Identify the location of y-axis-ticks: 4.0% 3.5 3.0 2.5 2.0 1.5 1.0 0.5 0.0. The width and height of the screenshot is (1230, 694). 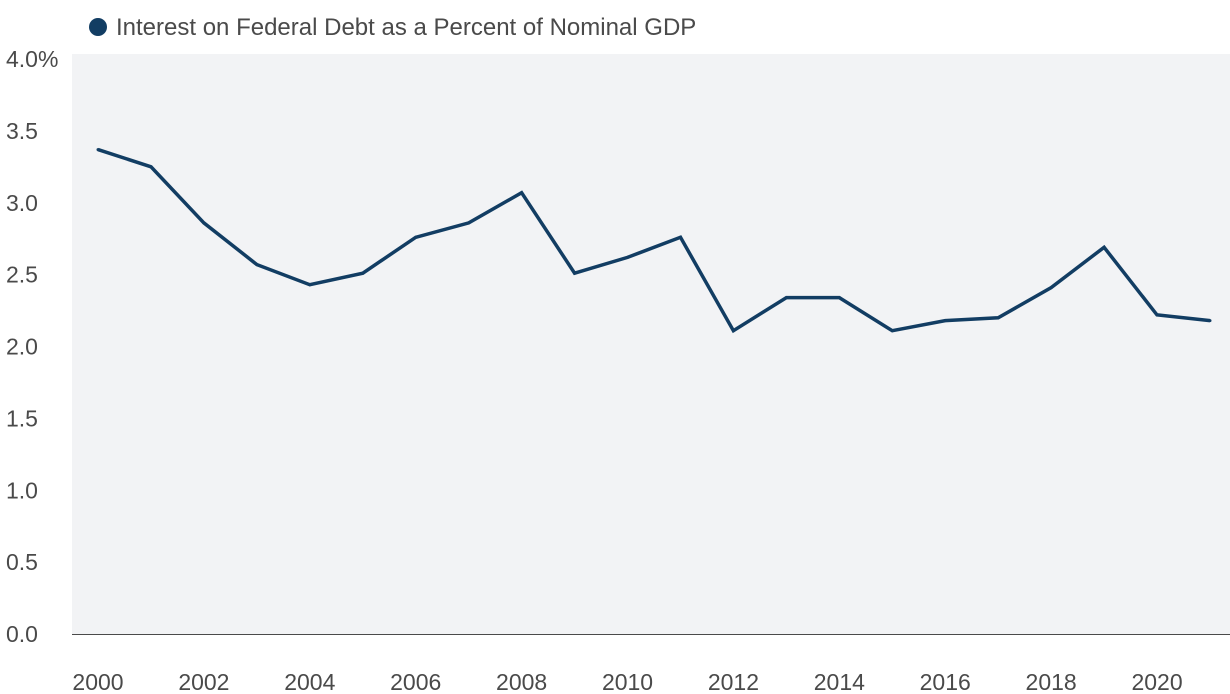
(32, 346).